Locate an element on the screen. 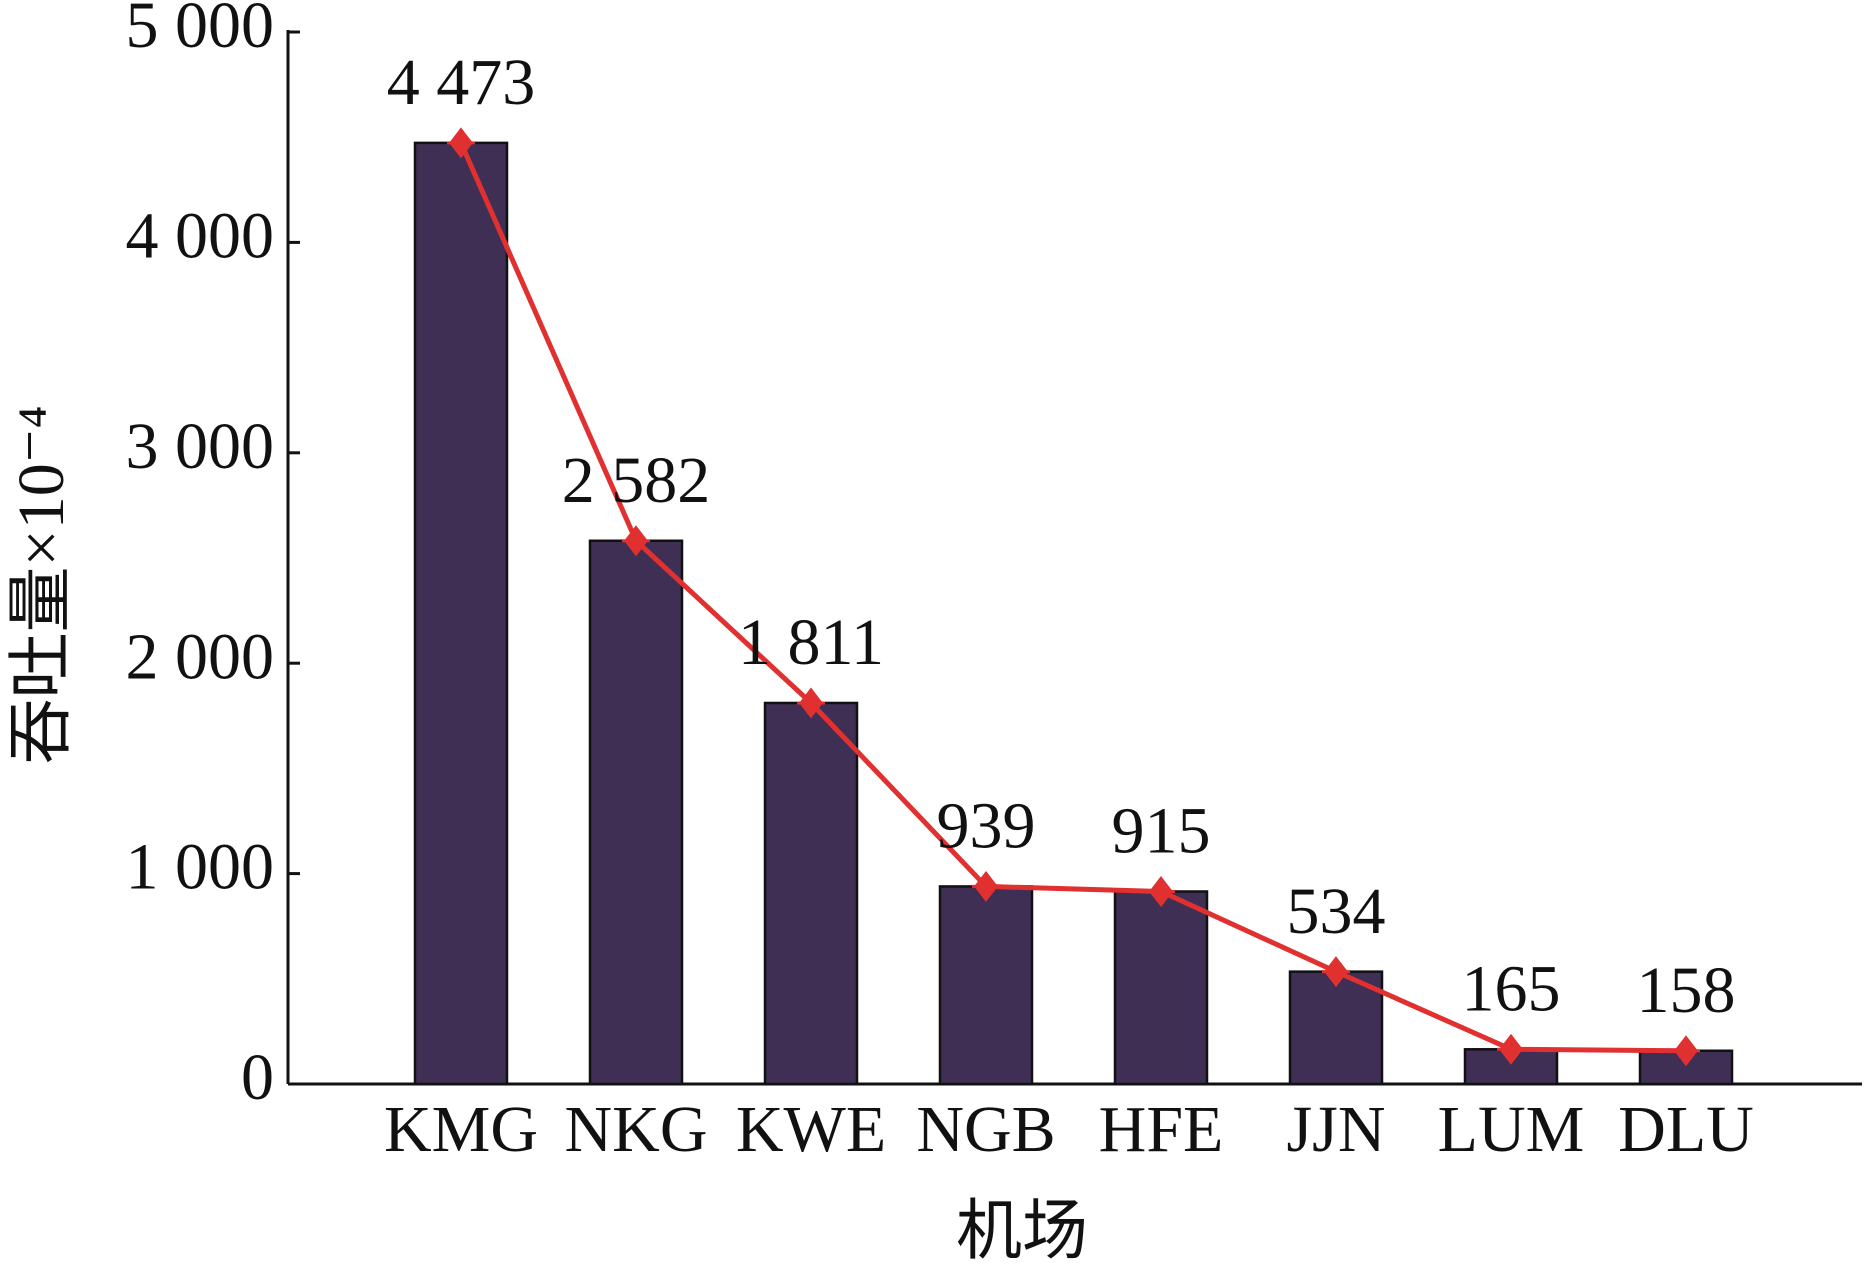 Image resolution: width=1868 pixels, height=1280 pixels. data-label: 165 is located at coordinates (1511, 988).